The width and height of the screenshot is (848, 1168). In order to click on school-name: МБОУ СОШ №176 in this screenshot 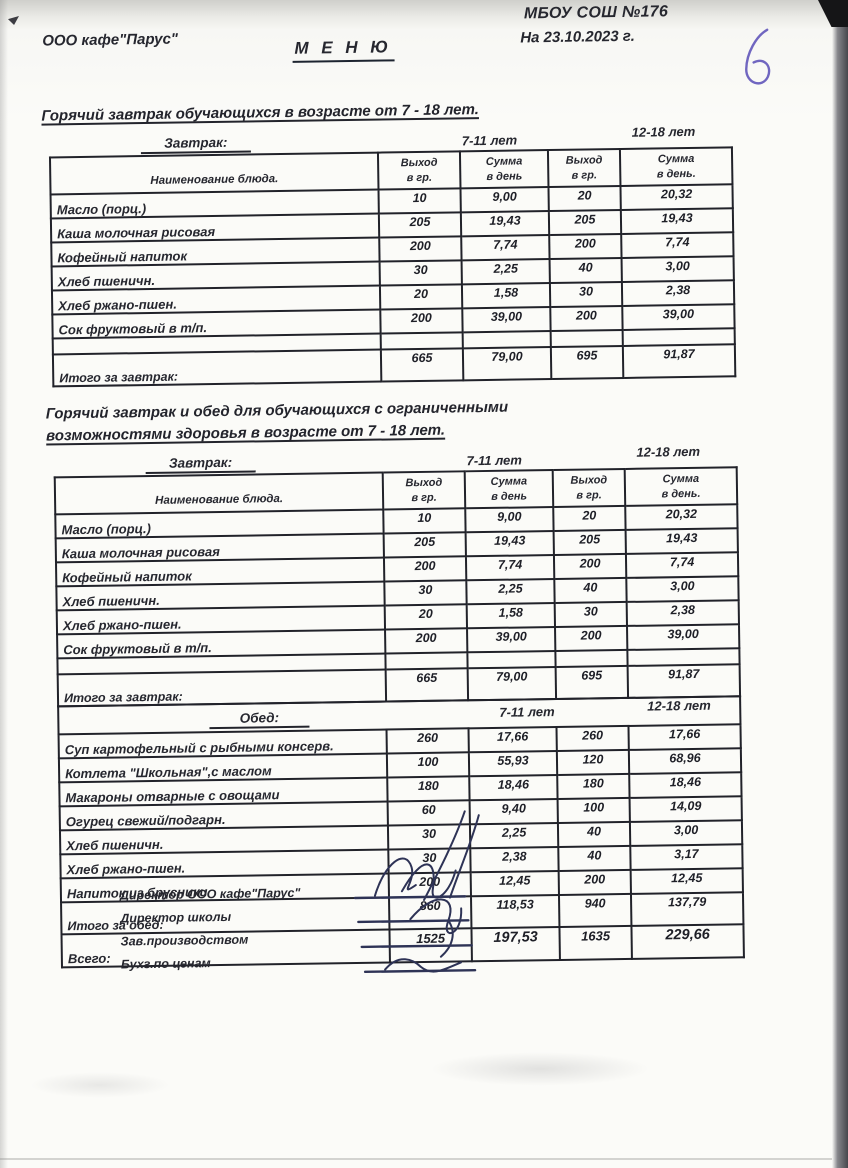, I will do `click(596, 13)`.